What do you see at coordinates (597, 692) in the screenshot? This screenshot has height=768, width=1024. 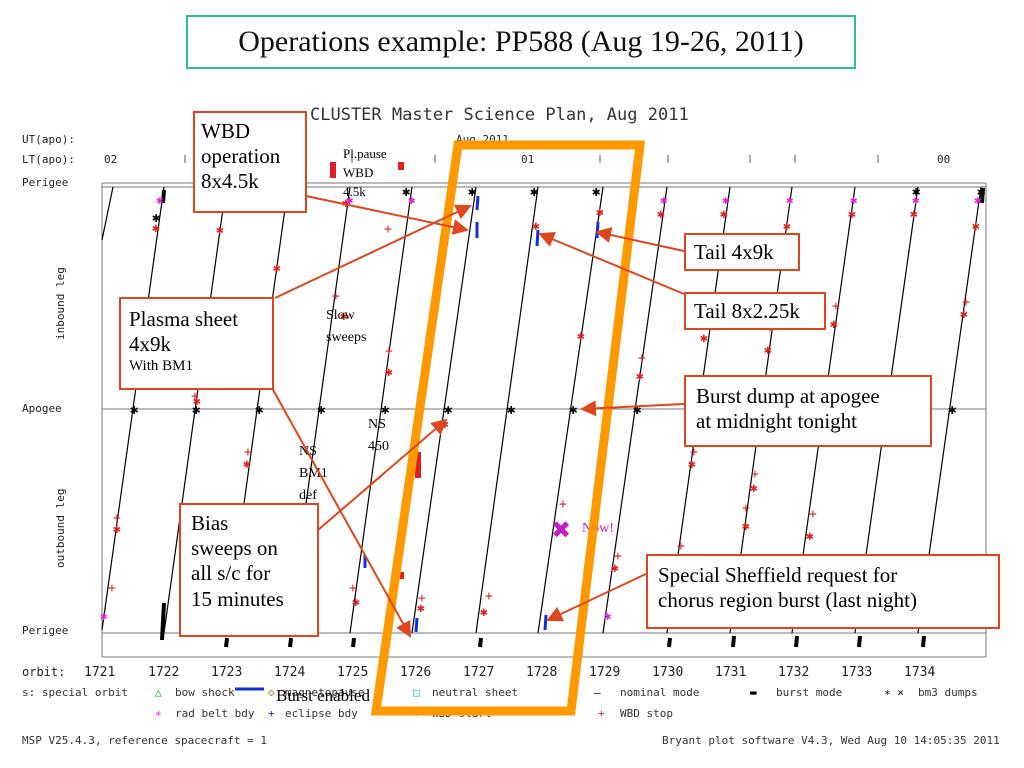 I see `nominal-mode-icon: —` at bounding box center [597, 692].